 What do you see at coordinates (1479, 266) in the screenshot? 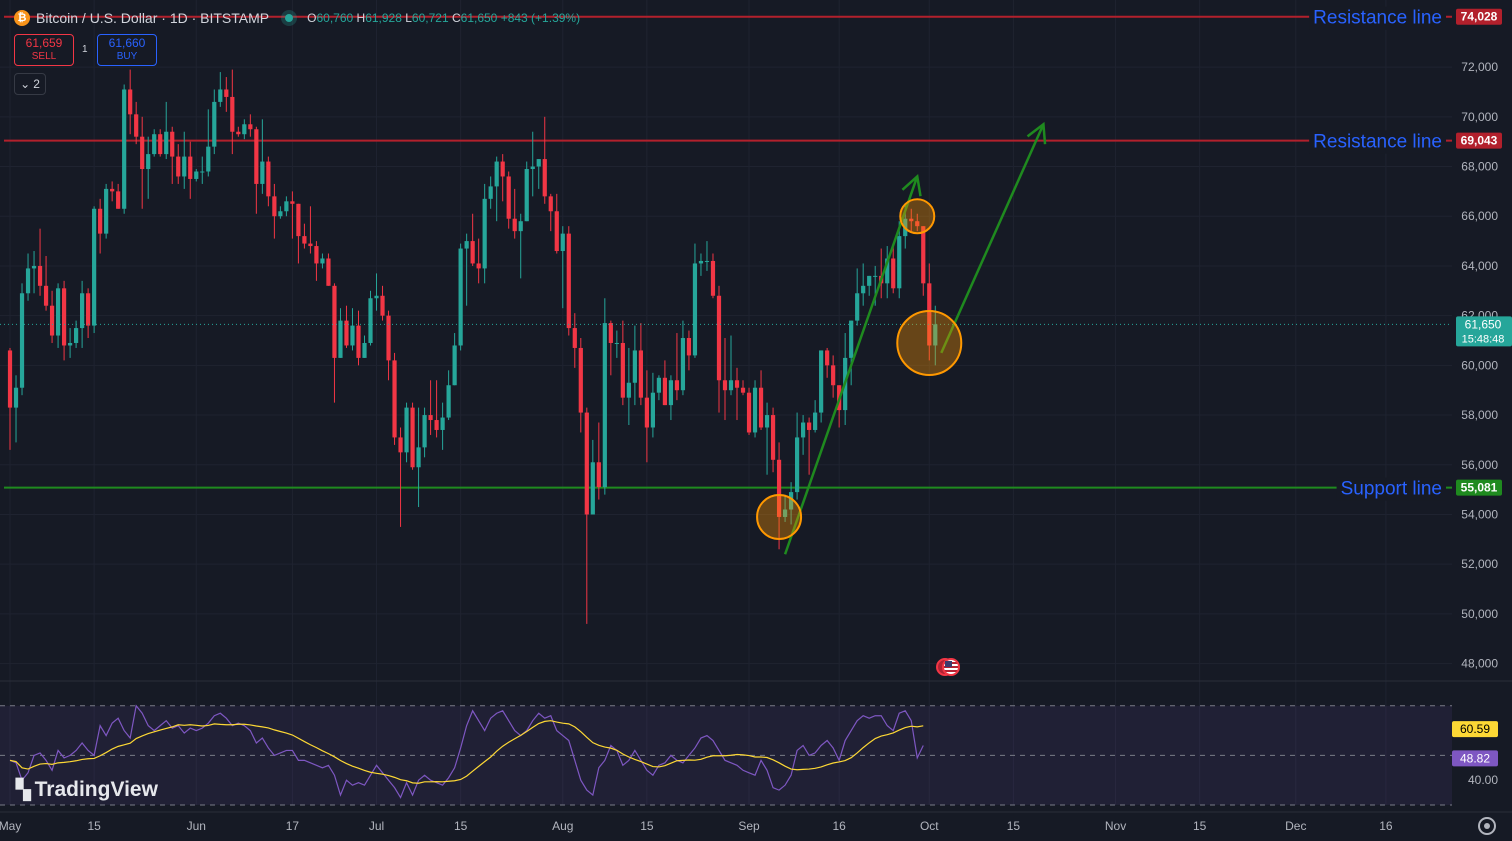
I see `price-tick-label: 64,000` at bounding box center [1479, 266].